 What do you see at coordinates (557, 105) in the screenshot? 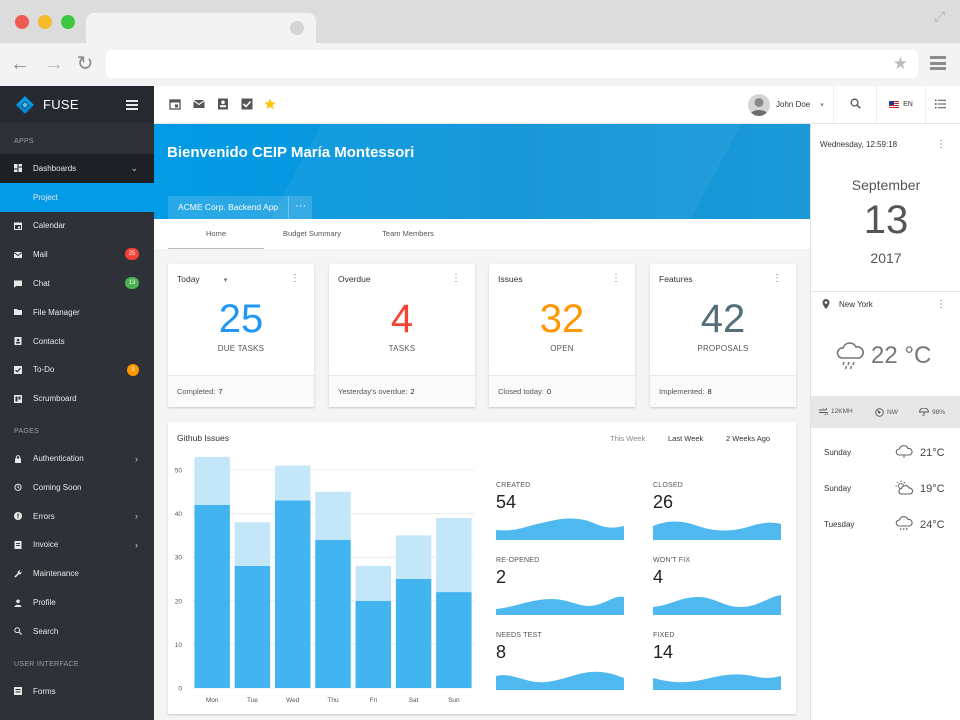
I see `top-toolbar: John Doe ▾ EN` at bounding box center [557, 105].